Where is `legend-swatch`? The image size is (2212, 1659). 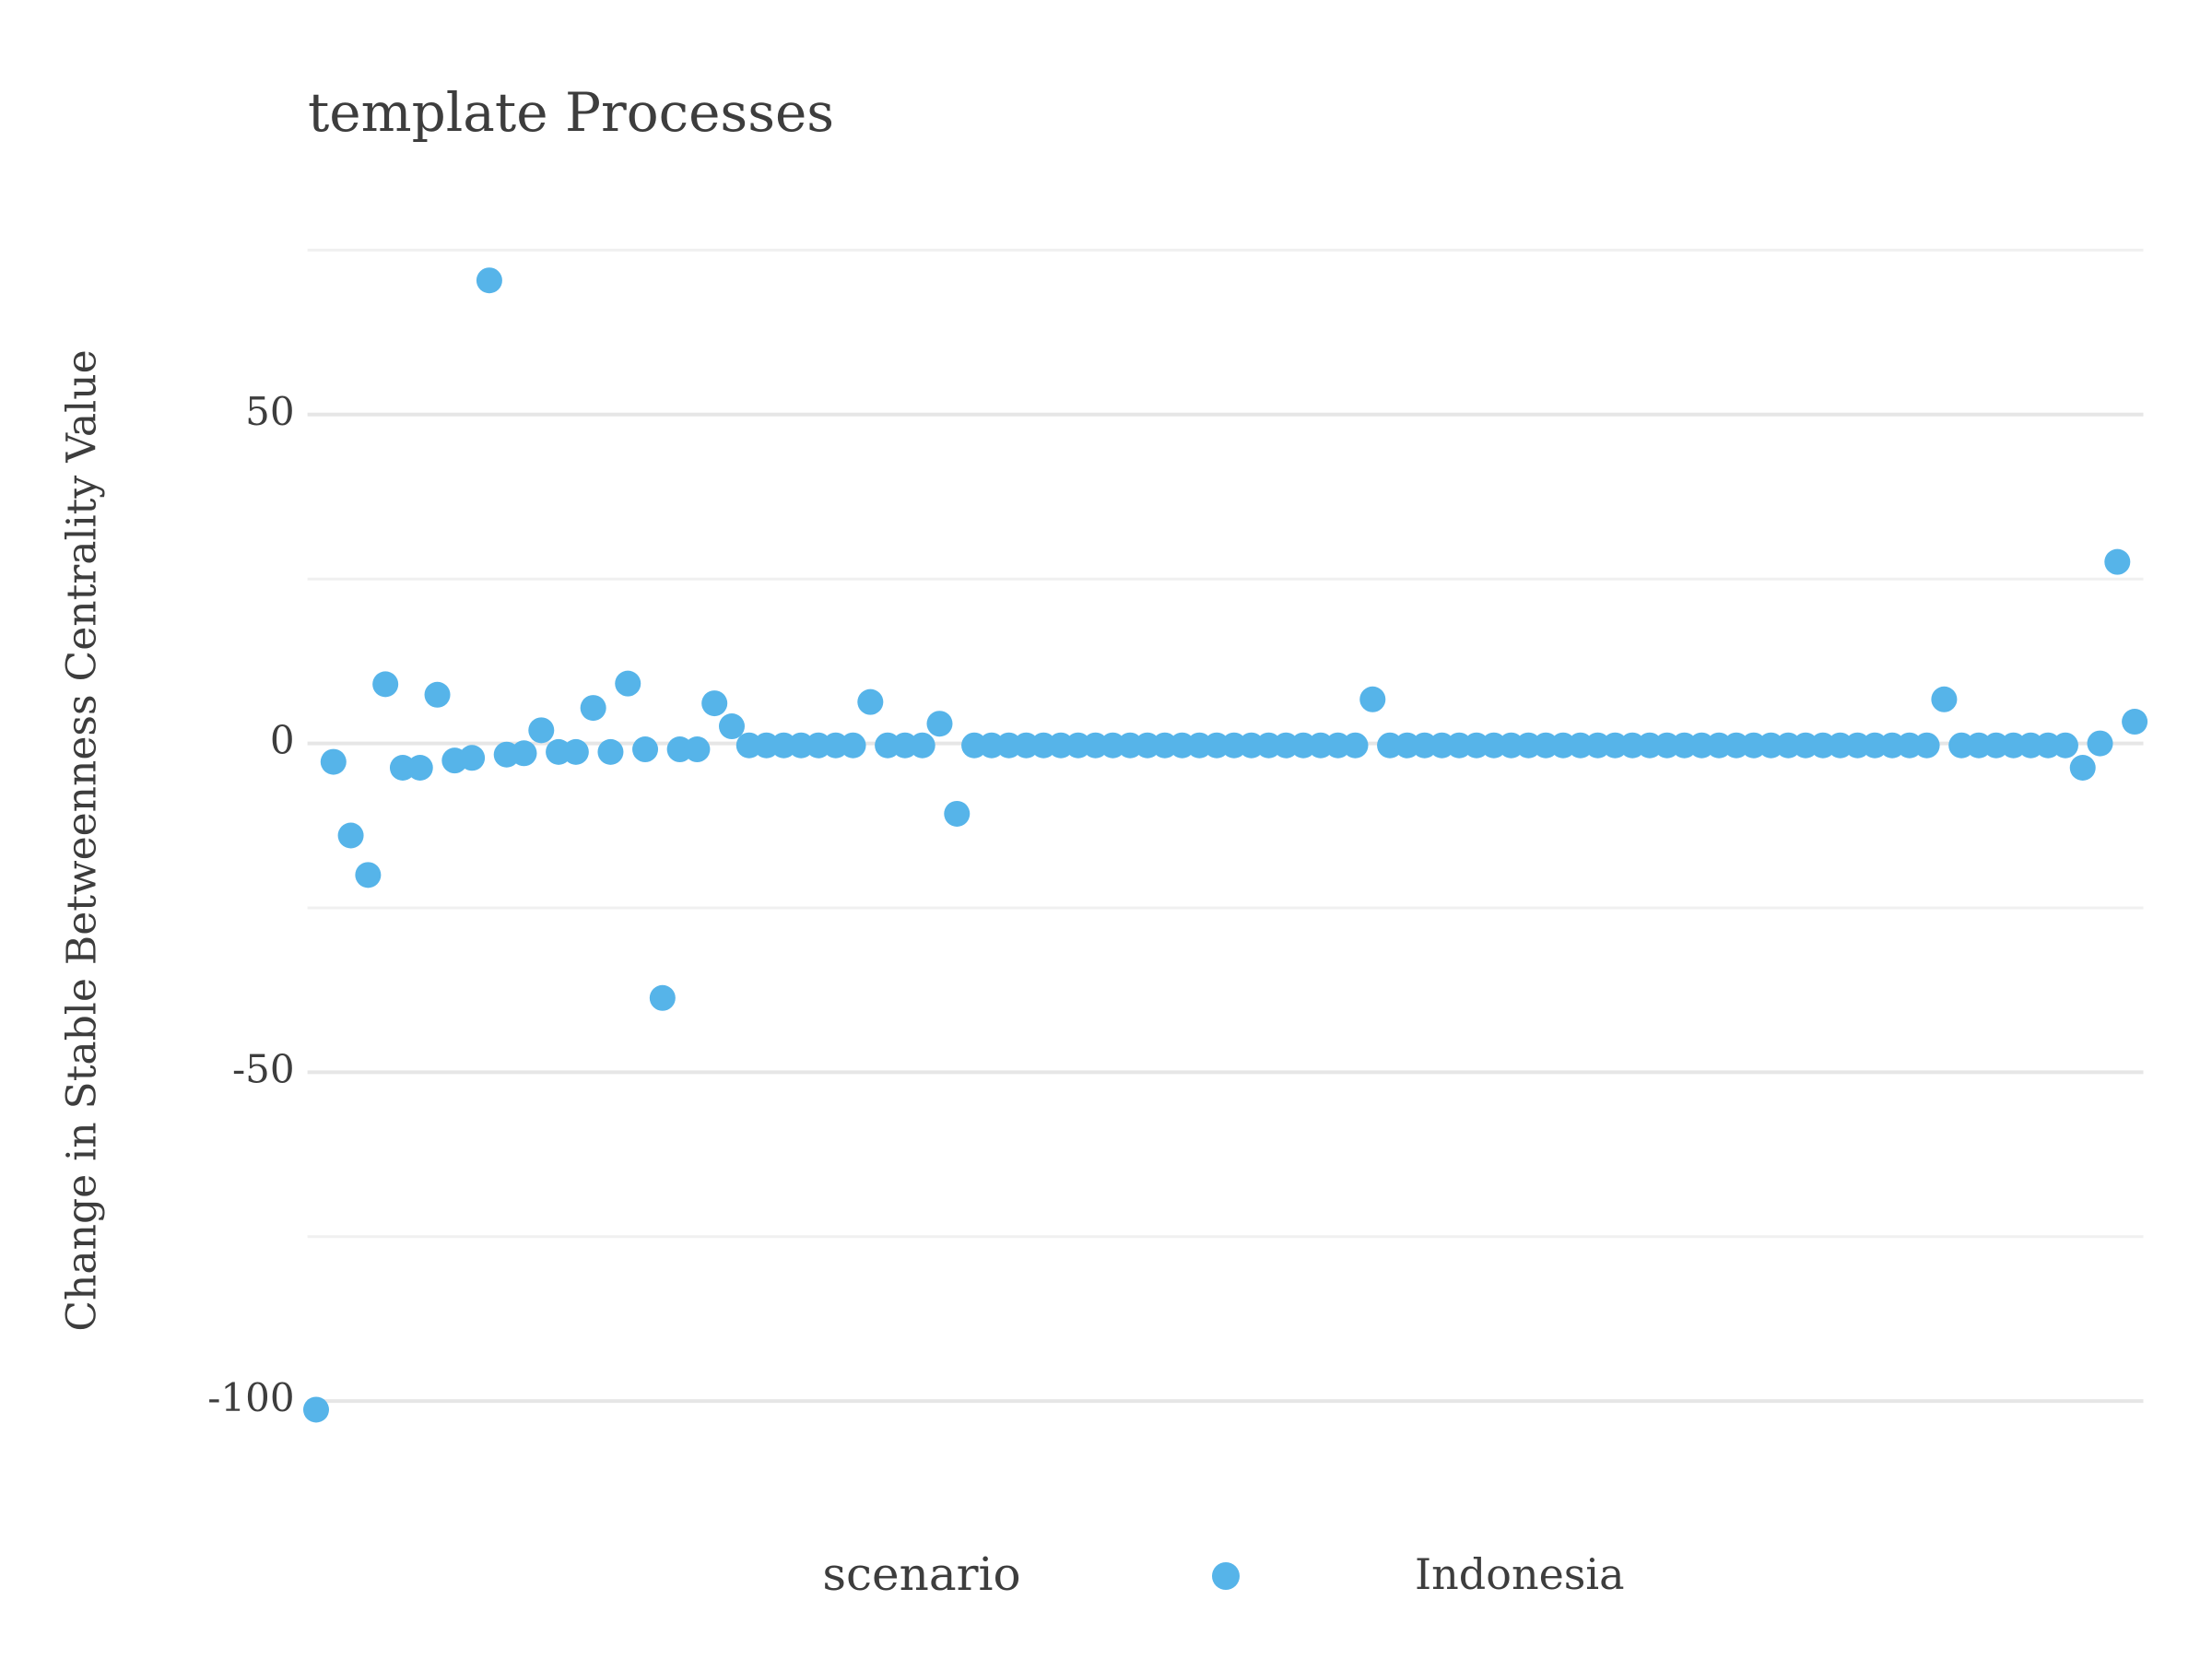 legend-swatch is located at coordinates (1226, 1576).